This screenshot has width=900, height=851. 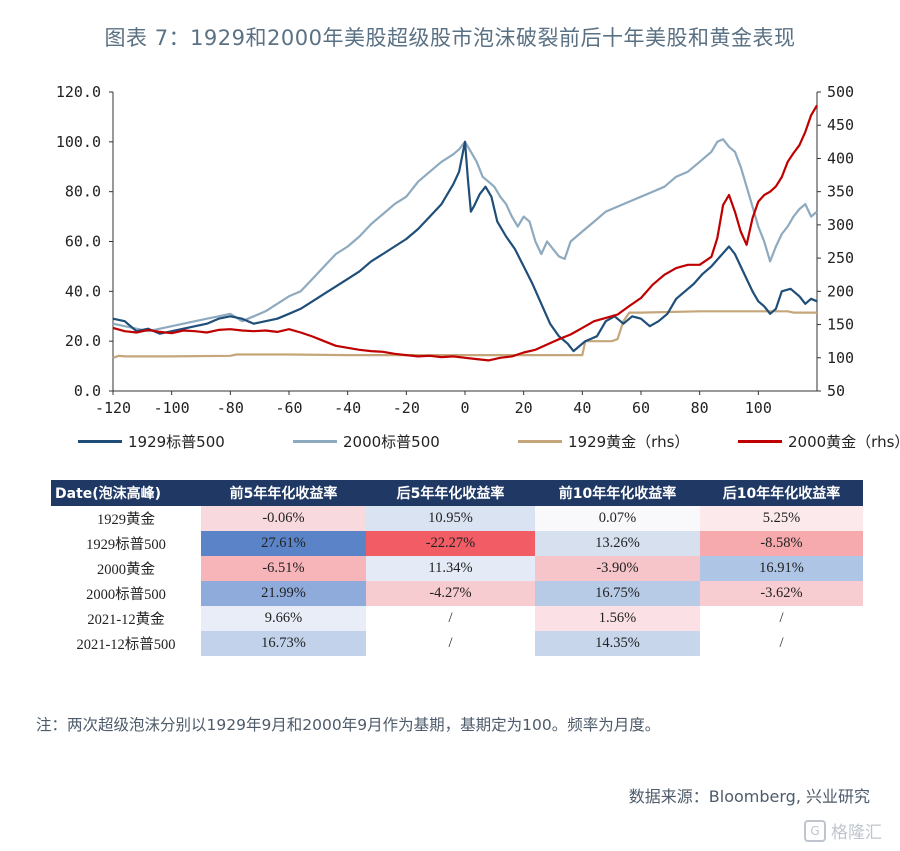 I want to click on table-row: 2000黄金 -6.51% 11.34% -3.90% 16.91%, so click(x=457, y=568).